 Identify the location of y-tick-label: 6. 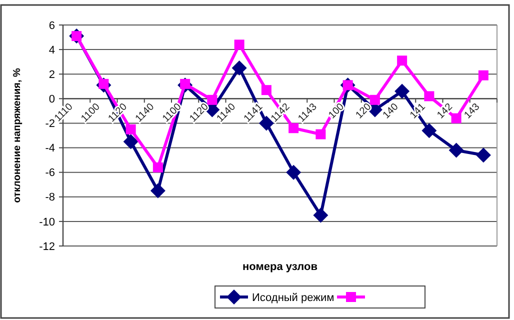
(51, 26).